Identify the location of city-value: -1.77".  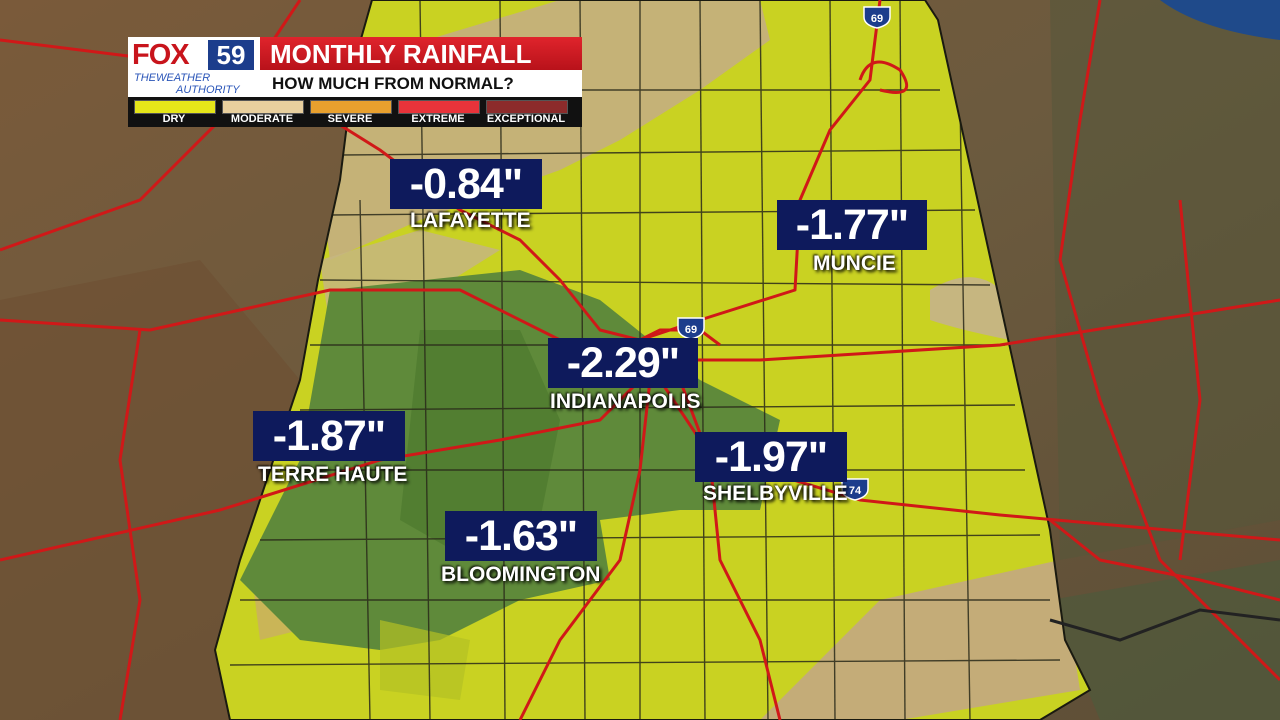
(852, 225).